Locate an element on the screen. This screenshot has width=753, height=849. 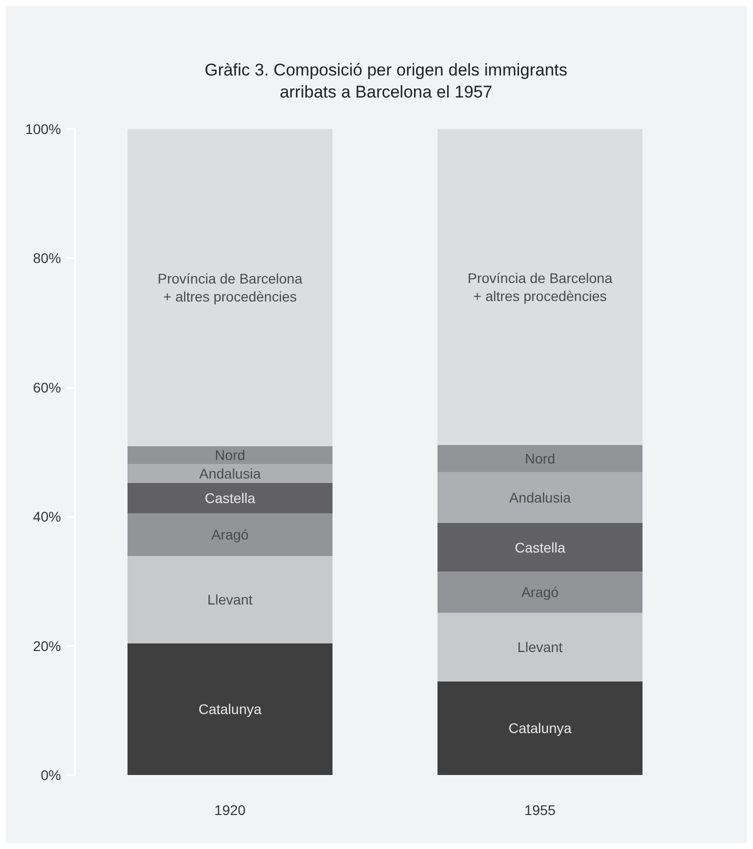
text: Aragó is located at coordinates (230, 534).